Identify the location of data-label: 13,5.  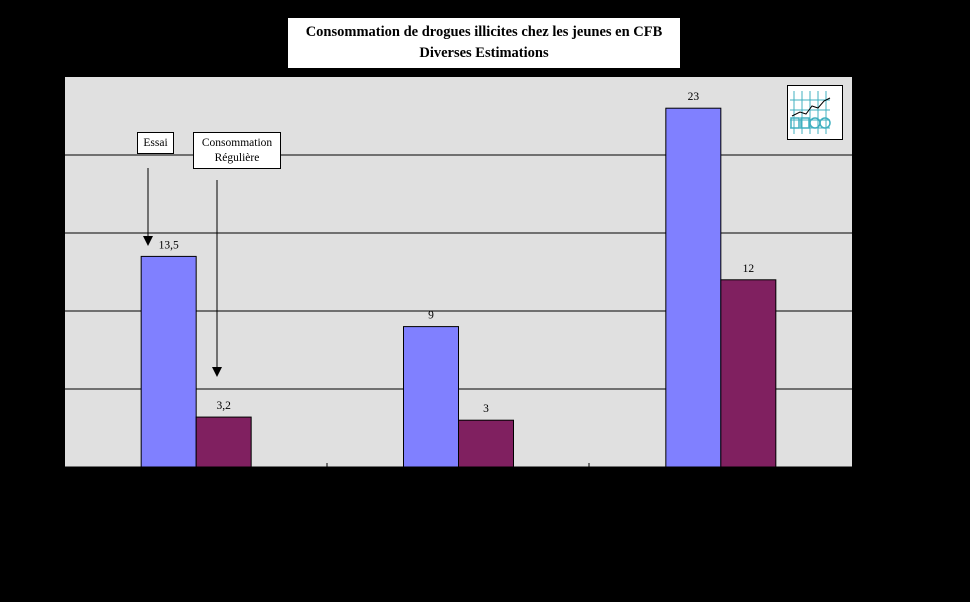
(169, 245).